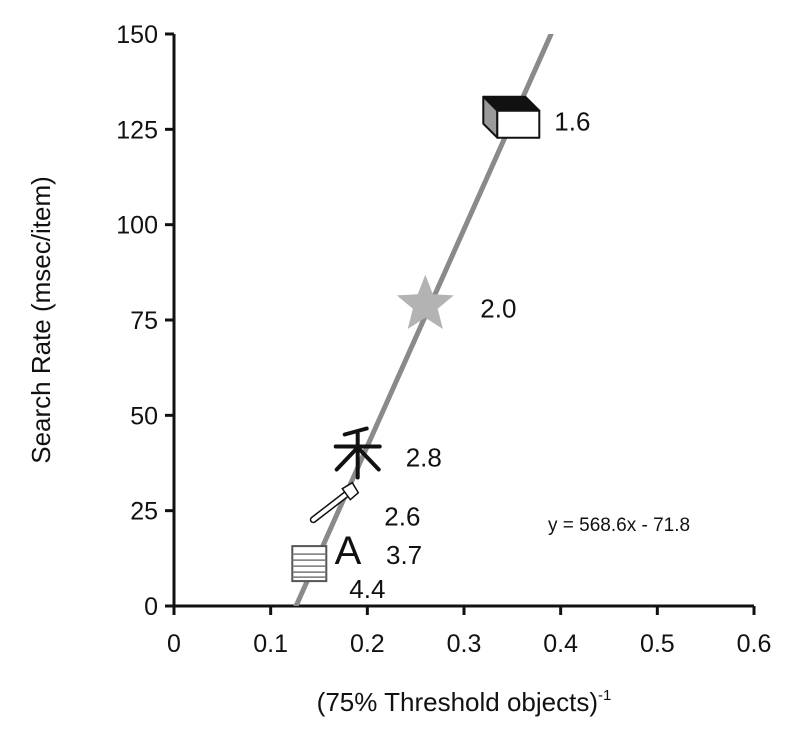 The image size is (786, 732). Describe the element at coordinates (754, 644) in the screenshot. I see `x-tick-label: 0.6` at that location.